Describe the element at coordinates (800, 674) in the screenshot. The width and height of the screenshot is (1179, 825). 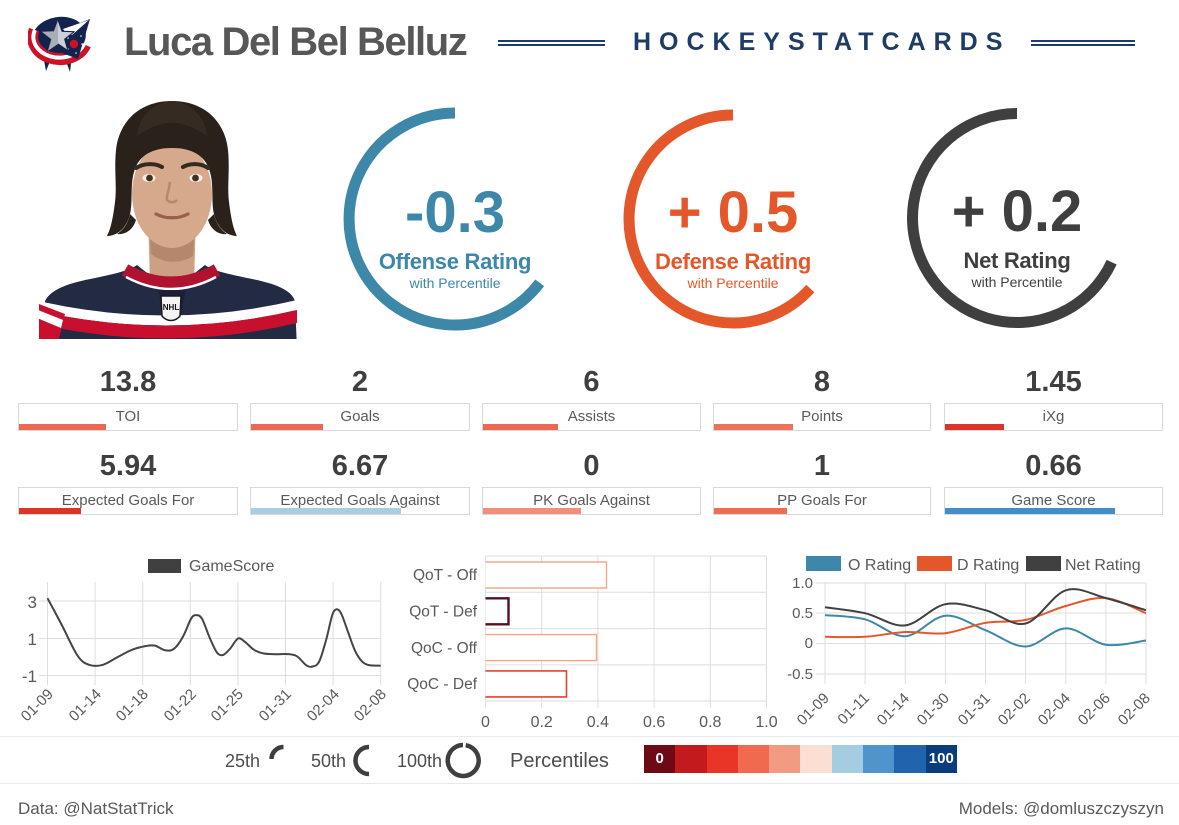
I see `svg-text: -0.5` at that location.